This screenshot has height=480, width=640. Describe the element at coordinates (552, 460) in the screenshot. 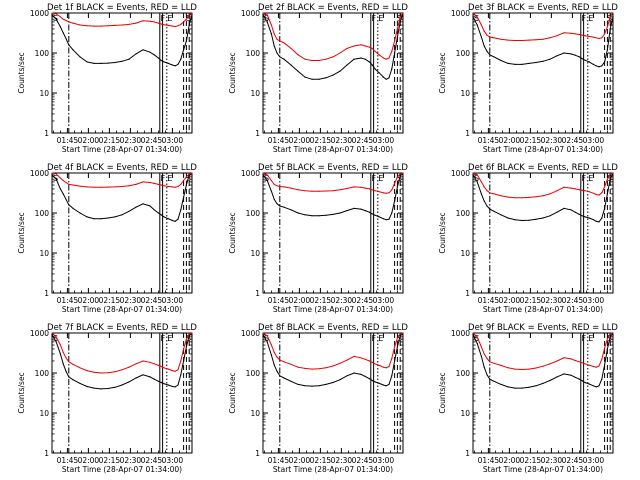

I see `x-tick-label: 02:30` at that location.